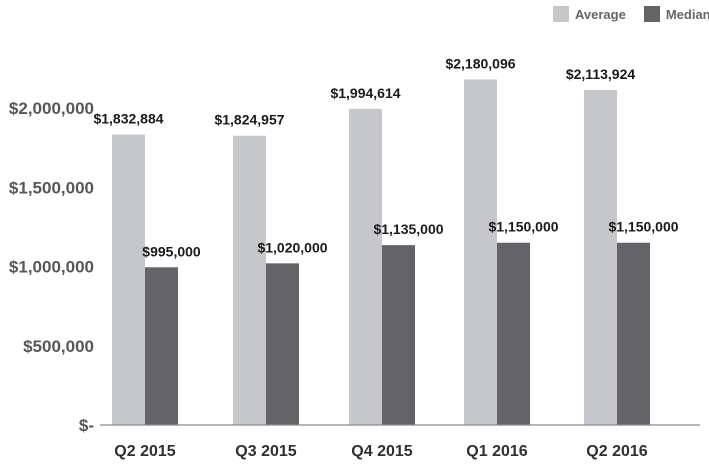 Image resolution: width=709 pixels, height=464 pixels. What do you see at coordinates (561, 14) in the screenshot?
I see `legend-swatch-average` at bounding box center [561, 14].